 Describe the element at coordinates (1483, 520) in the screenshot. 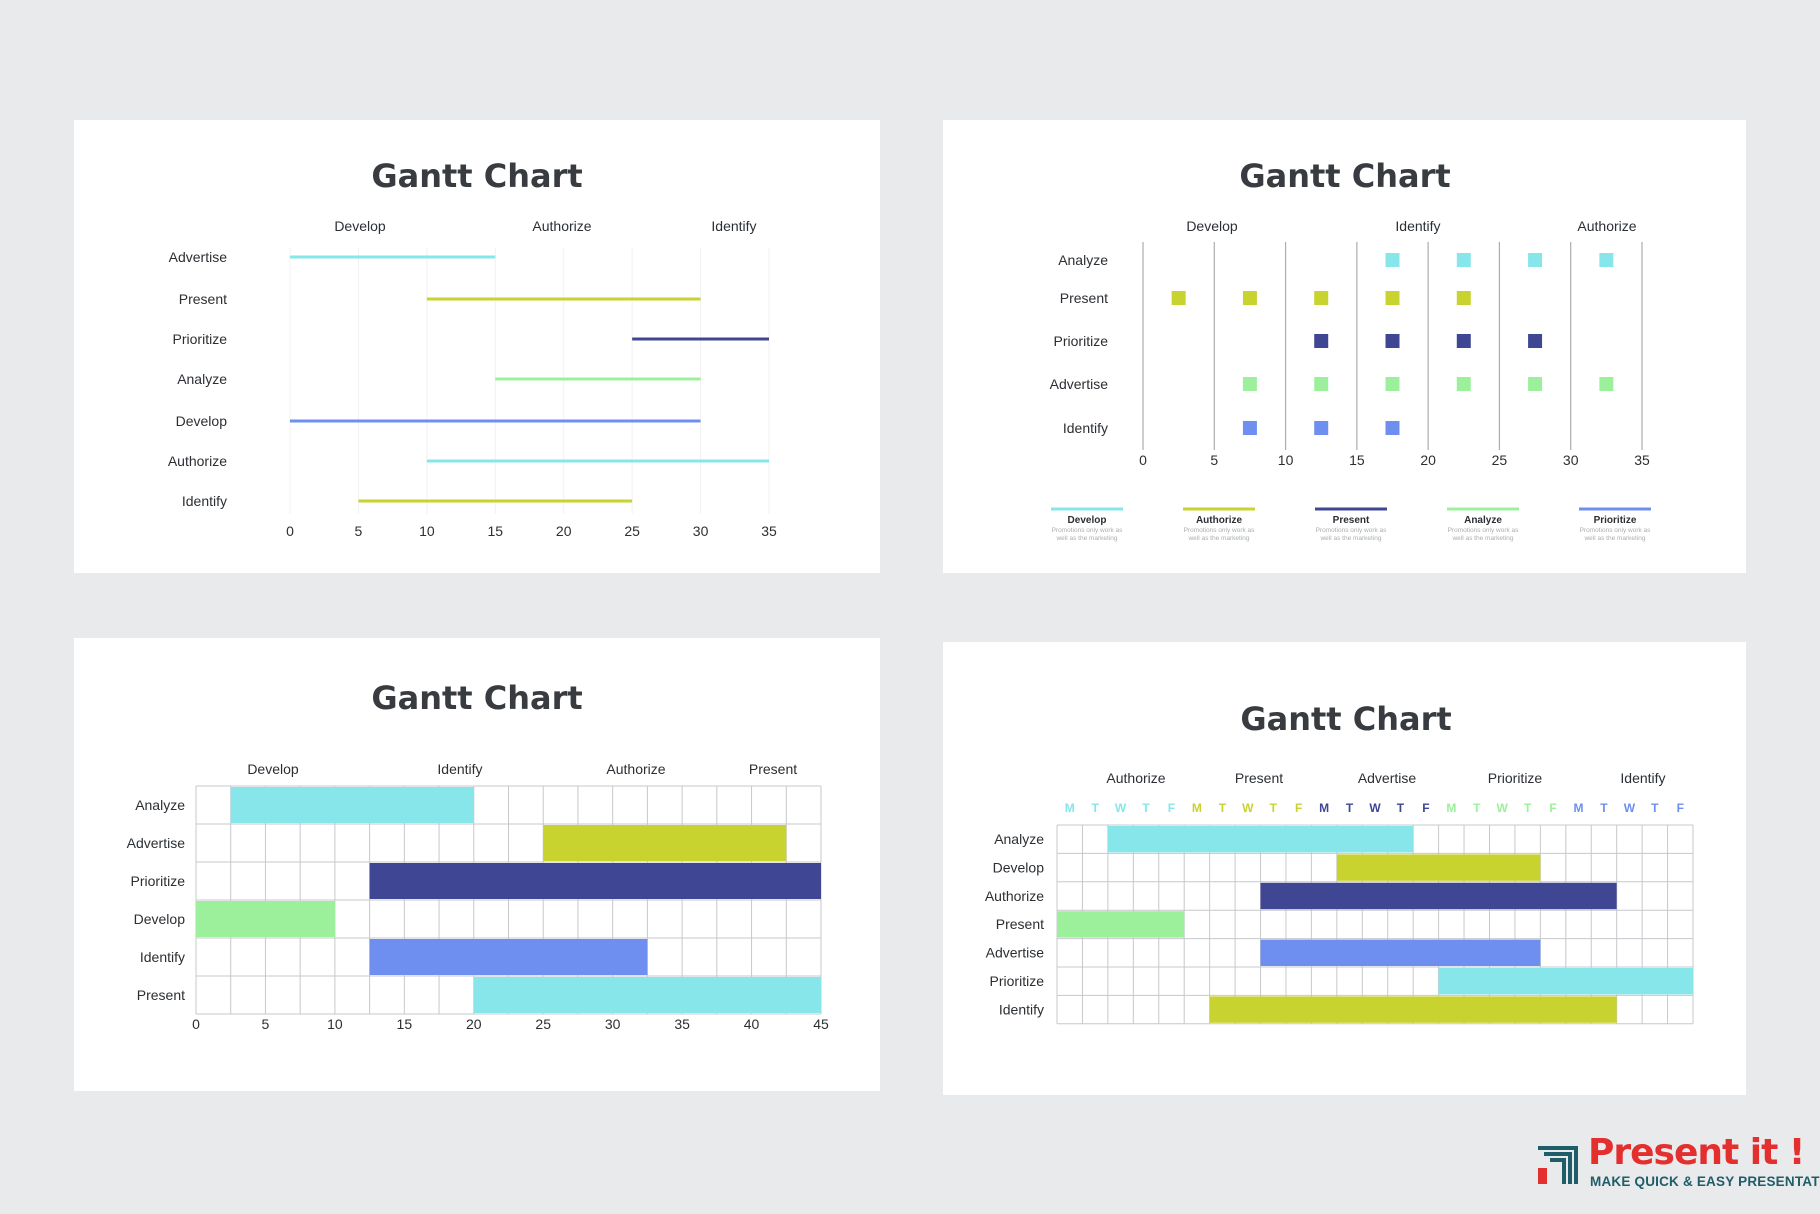

I see `legend-label: Analyze` at that location.